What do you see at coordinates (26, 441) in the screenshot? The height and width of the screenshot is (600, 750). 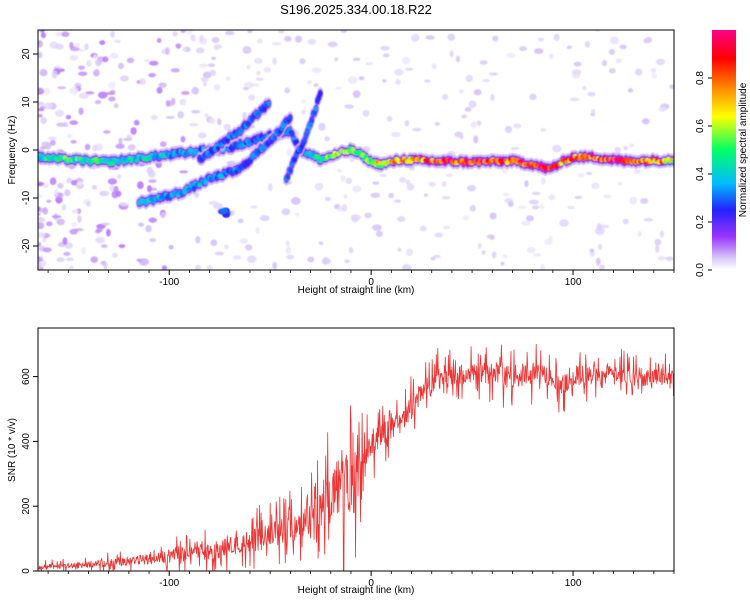 I see `snr-y-tick-label: 400` at bounding box center [26, 441].